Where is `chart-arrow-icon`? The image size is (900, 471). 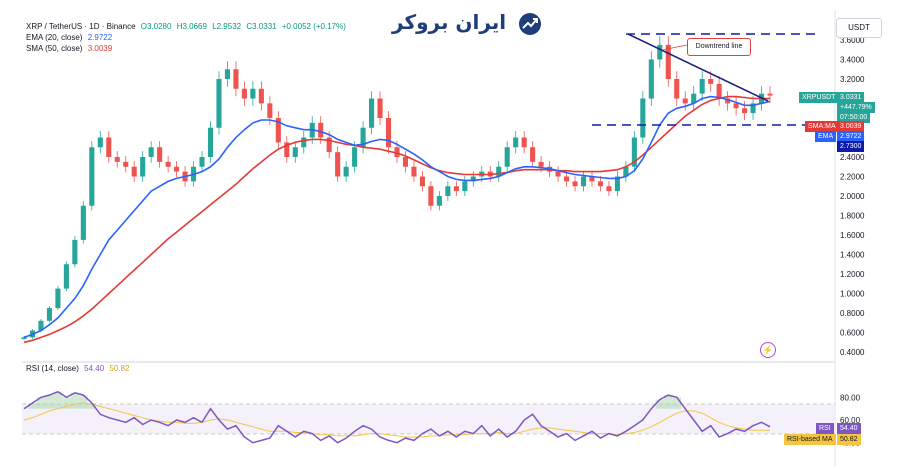
chart-arrow-icon is located at coordinates (530, 23).